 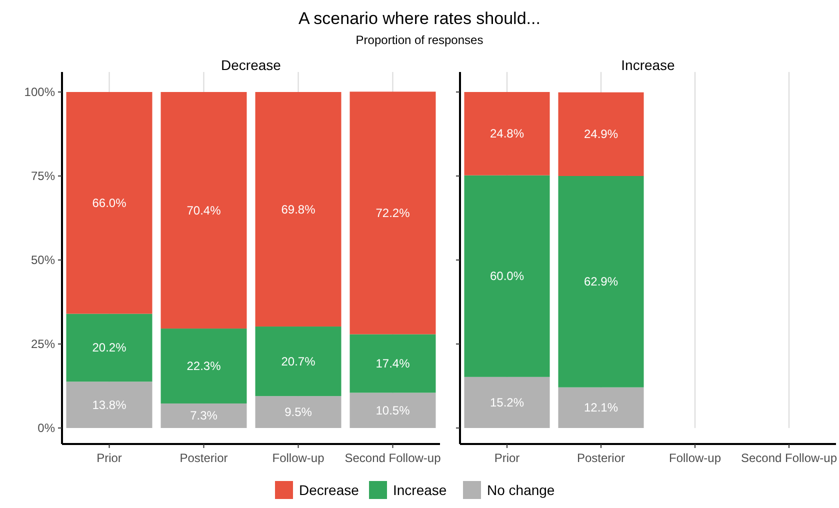 I want to click on data-label: 7.3%, so click(x=204, y=415).